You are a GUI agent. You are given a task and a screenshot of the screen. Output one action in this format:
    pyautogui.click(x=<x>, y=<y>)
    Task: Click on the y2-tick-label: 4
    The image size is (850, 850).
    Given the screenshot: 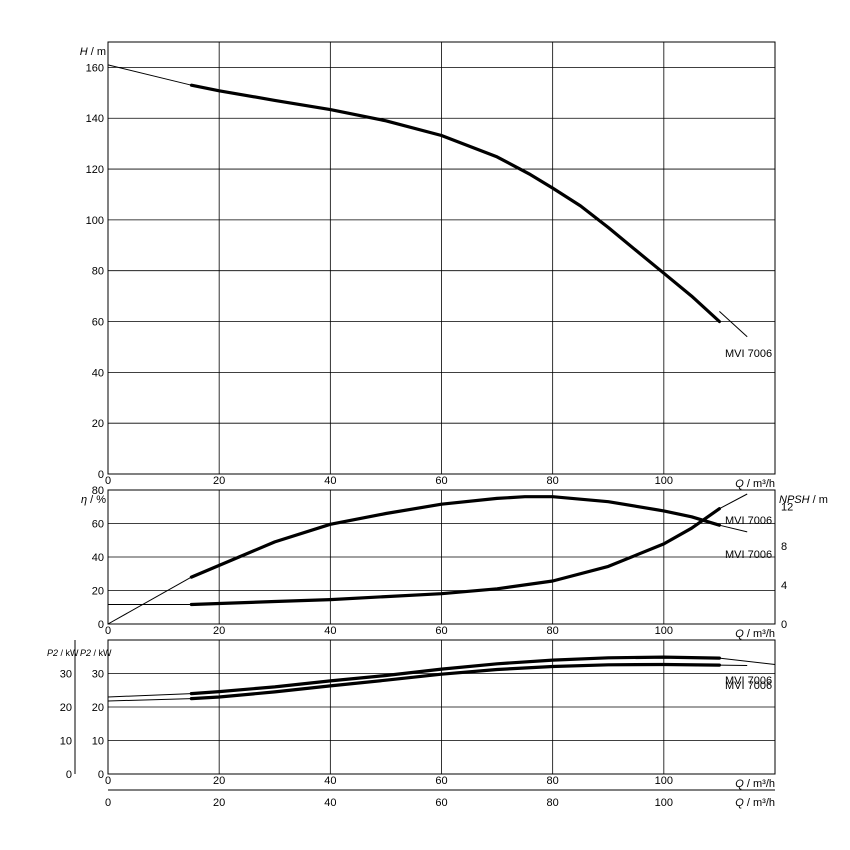 What is the action you would take?
    pyautogui.click(x=784, y=586)
    